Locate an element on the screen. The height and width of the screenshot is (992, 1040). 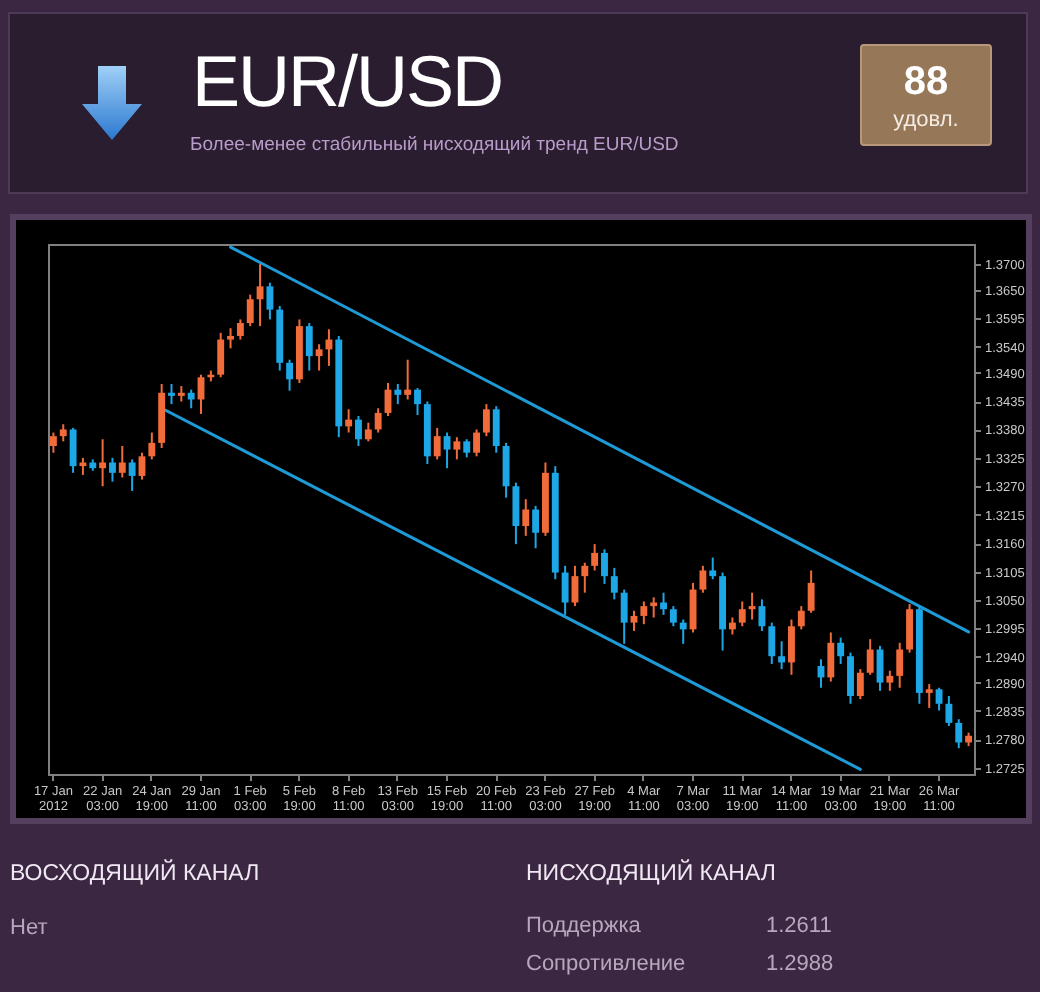
text: Сопротивление is located at coordinates (606, 964).